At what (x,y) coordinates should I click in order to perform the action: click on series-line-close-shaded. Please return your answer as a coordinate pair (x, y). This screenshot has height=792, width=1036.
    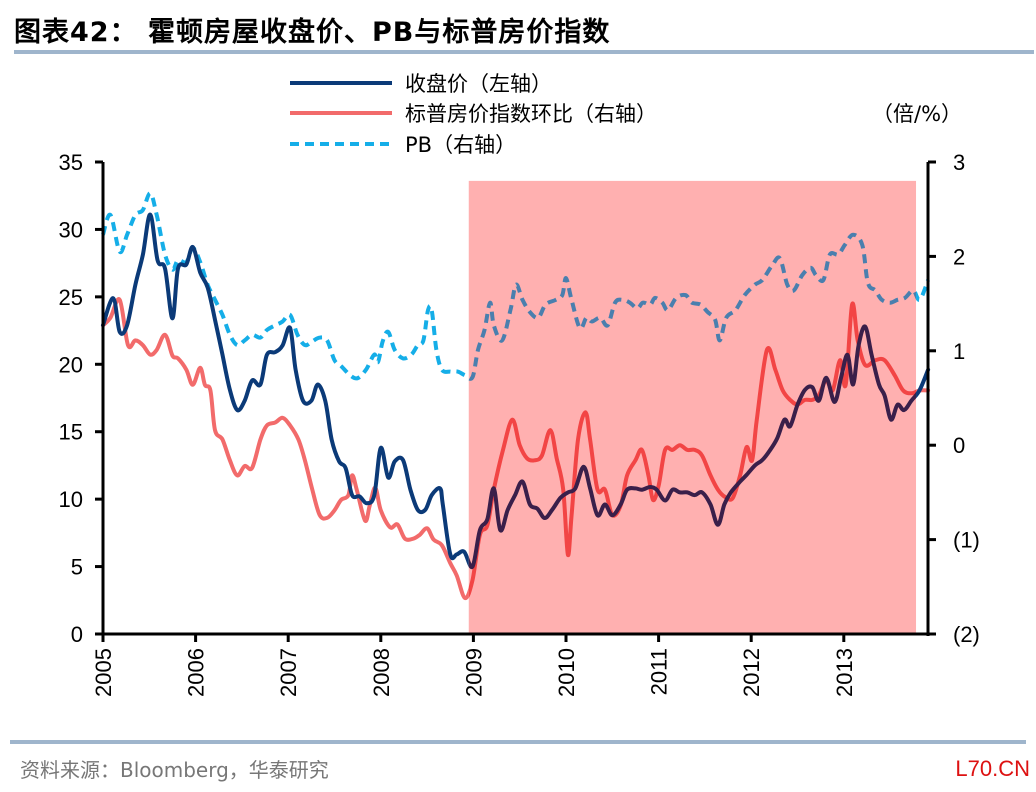
    Looking at the image, I should click on (692, 447).